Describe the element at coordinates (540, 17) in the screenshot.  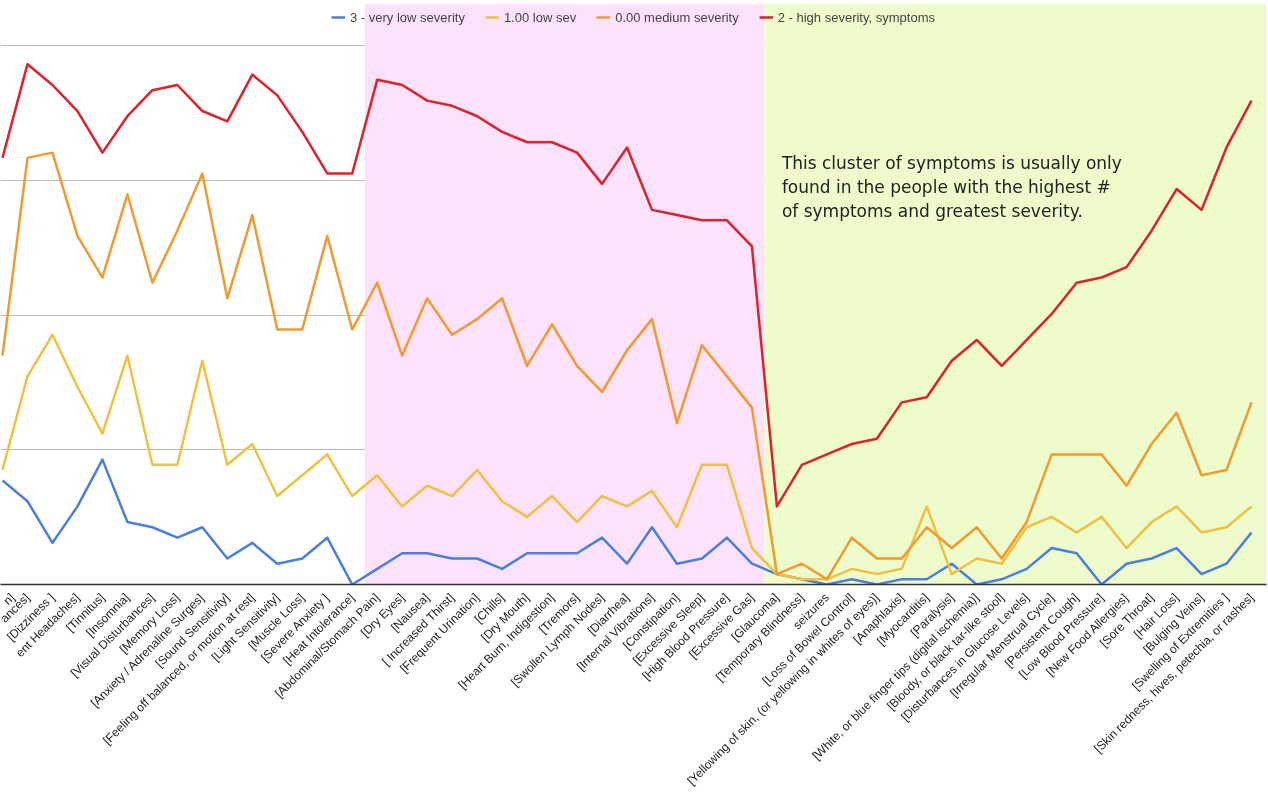
I see `legend-label: 1.00 low sev` at that location.